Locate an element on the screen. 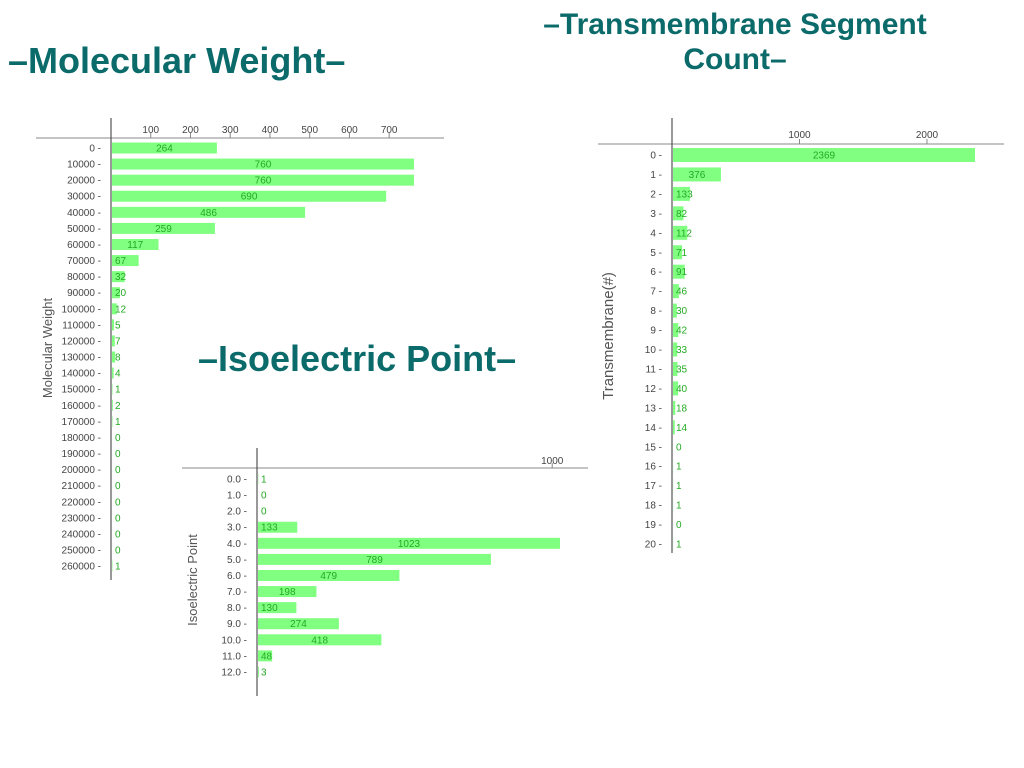 The width and height of the screenshot is (1024, 768). x-tick-label: 2000 is located at coordinates (927, 135).